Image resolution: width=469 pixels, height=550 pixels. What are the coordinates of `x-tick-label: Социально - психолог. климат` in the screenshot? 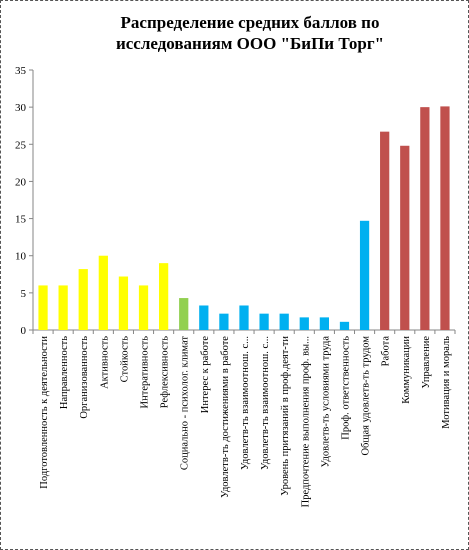 It's located at (185, 403).